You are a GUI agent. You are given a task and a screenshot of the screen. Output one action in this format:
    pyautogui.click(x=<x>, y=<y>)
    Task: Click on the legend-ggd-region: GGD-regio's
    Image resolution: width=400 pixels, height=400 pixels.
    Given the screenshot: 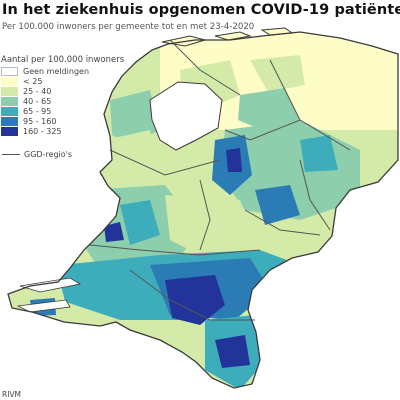 What is the action you would take?
    pyautogui.click(x=37, y=154)
    